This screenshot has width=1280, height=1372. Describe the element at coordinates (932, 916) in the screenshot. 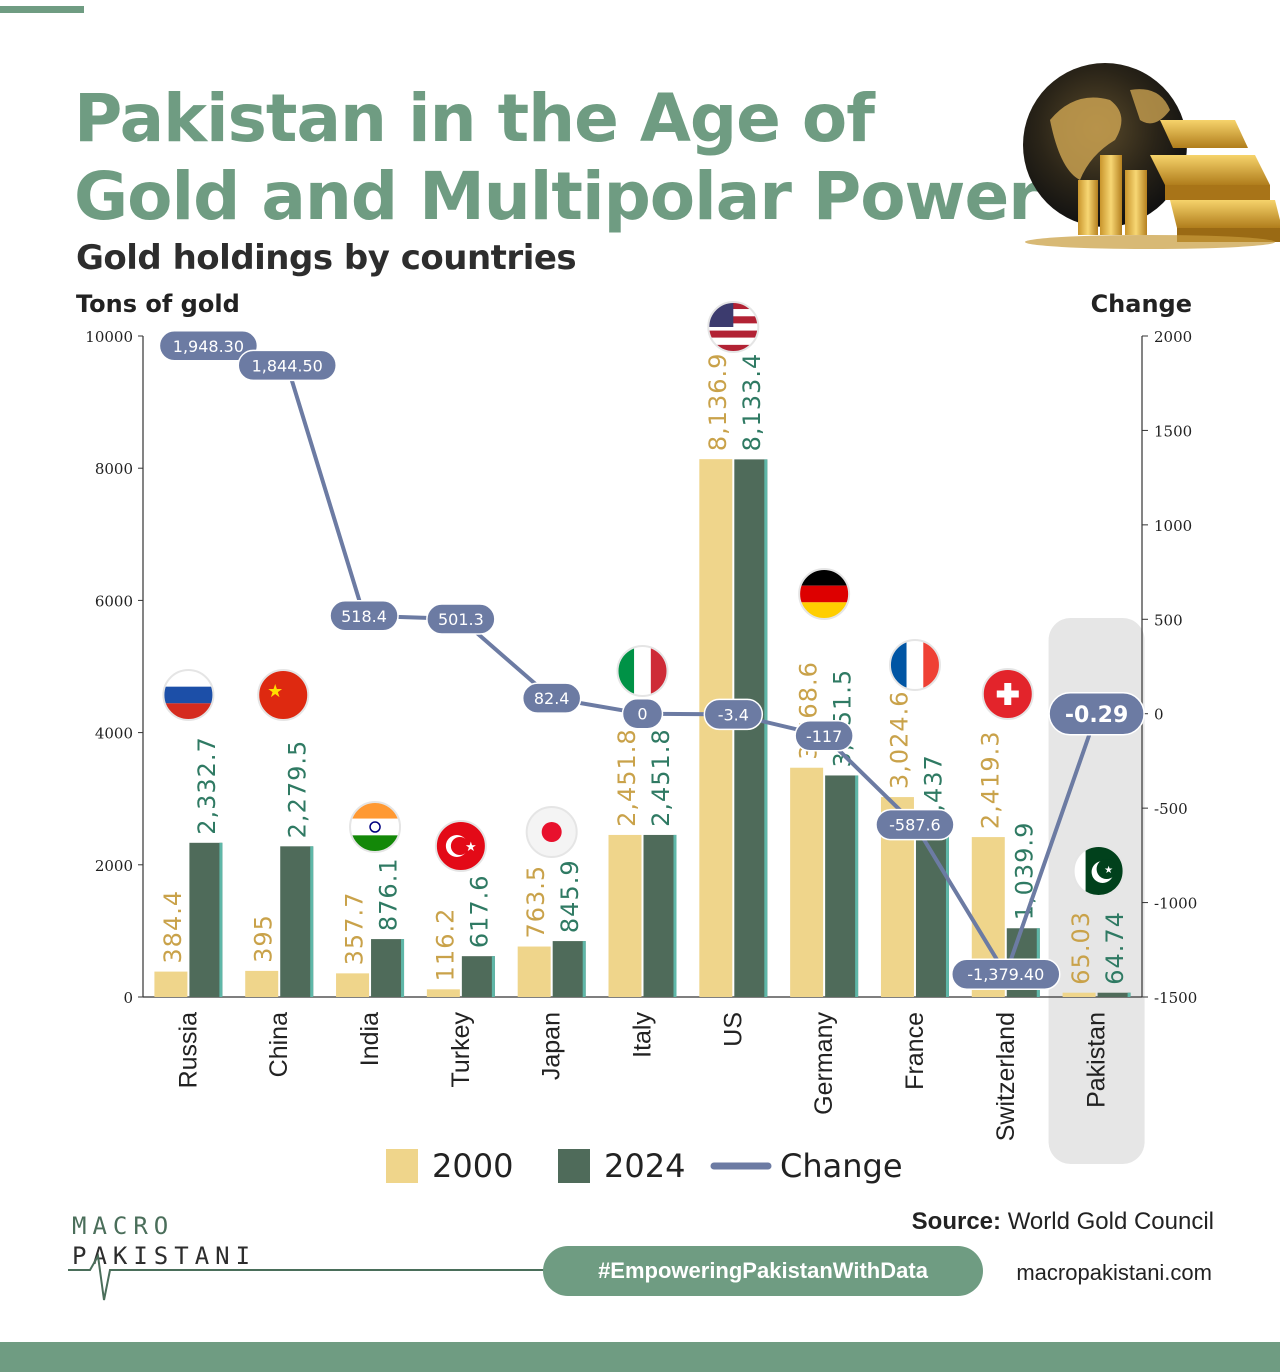

I see `bar-2024-france` at that location.